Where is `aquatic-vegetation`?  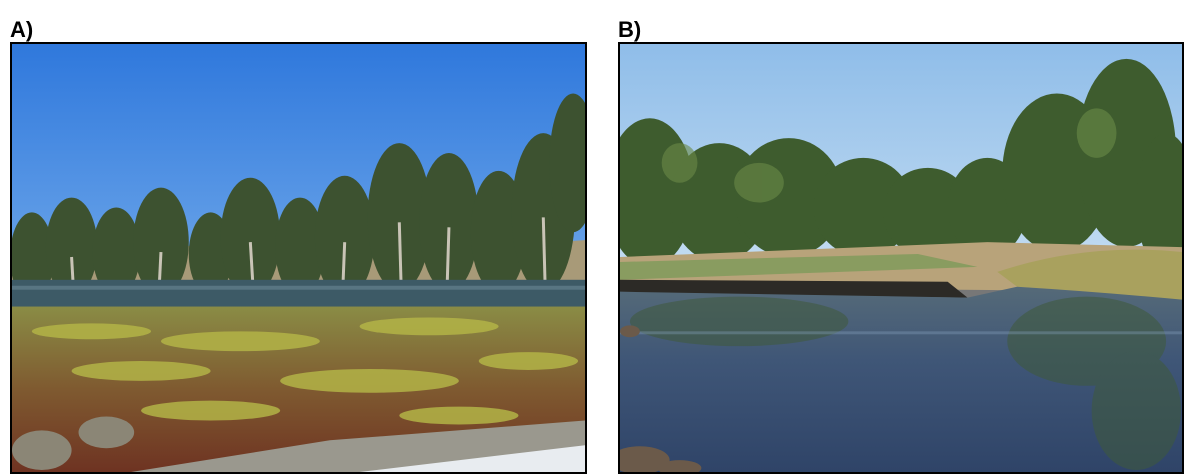
aquatic-vegetation is located at coordinates (305, 371).